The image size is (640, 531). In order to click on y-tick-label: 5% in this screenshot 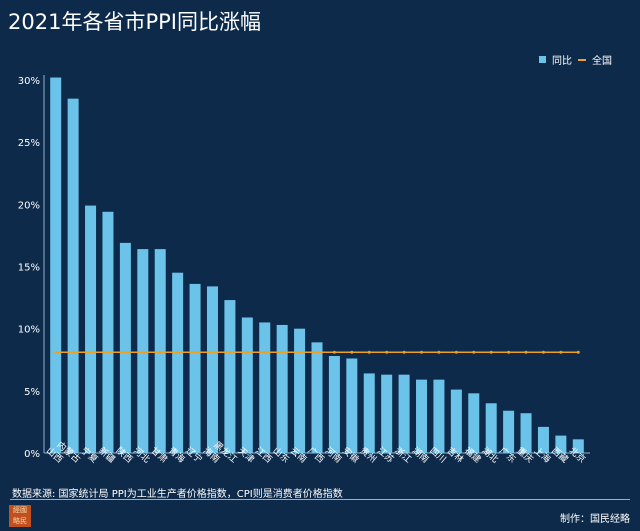, I will do `click(32, 392)`.